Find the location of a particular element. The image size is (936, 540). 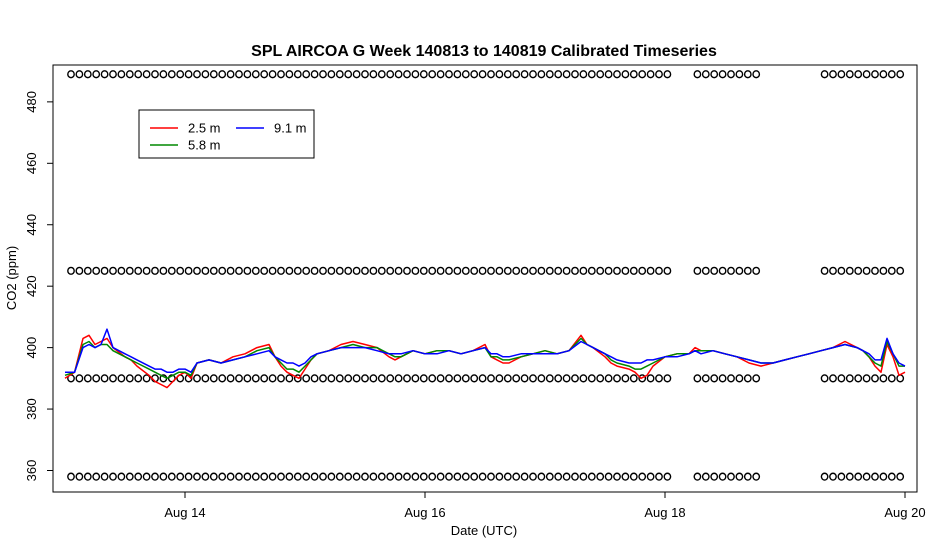

y-tick-label: 360 is located at coordinates (31, 471).